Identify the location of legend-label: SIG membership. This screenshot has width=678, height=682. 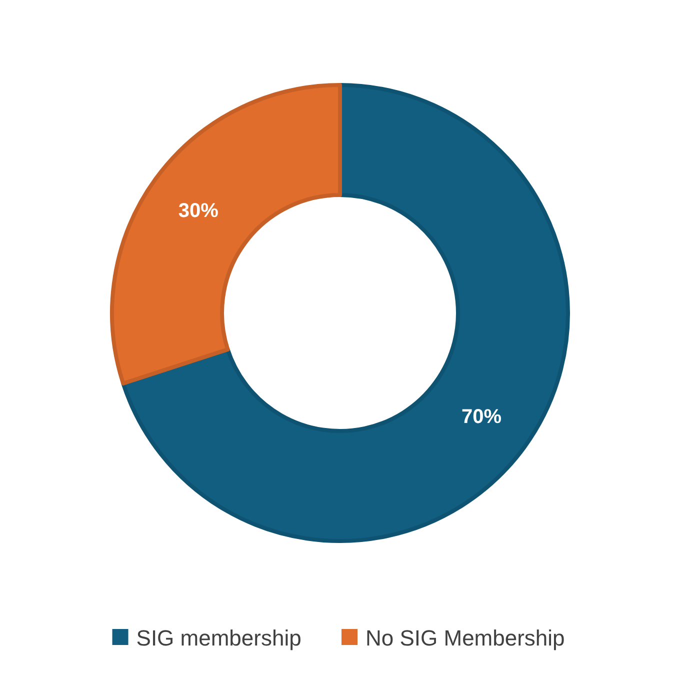
(219, 638).